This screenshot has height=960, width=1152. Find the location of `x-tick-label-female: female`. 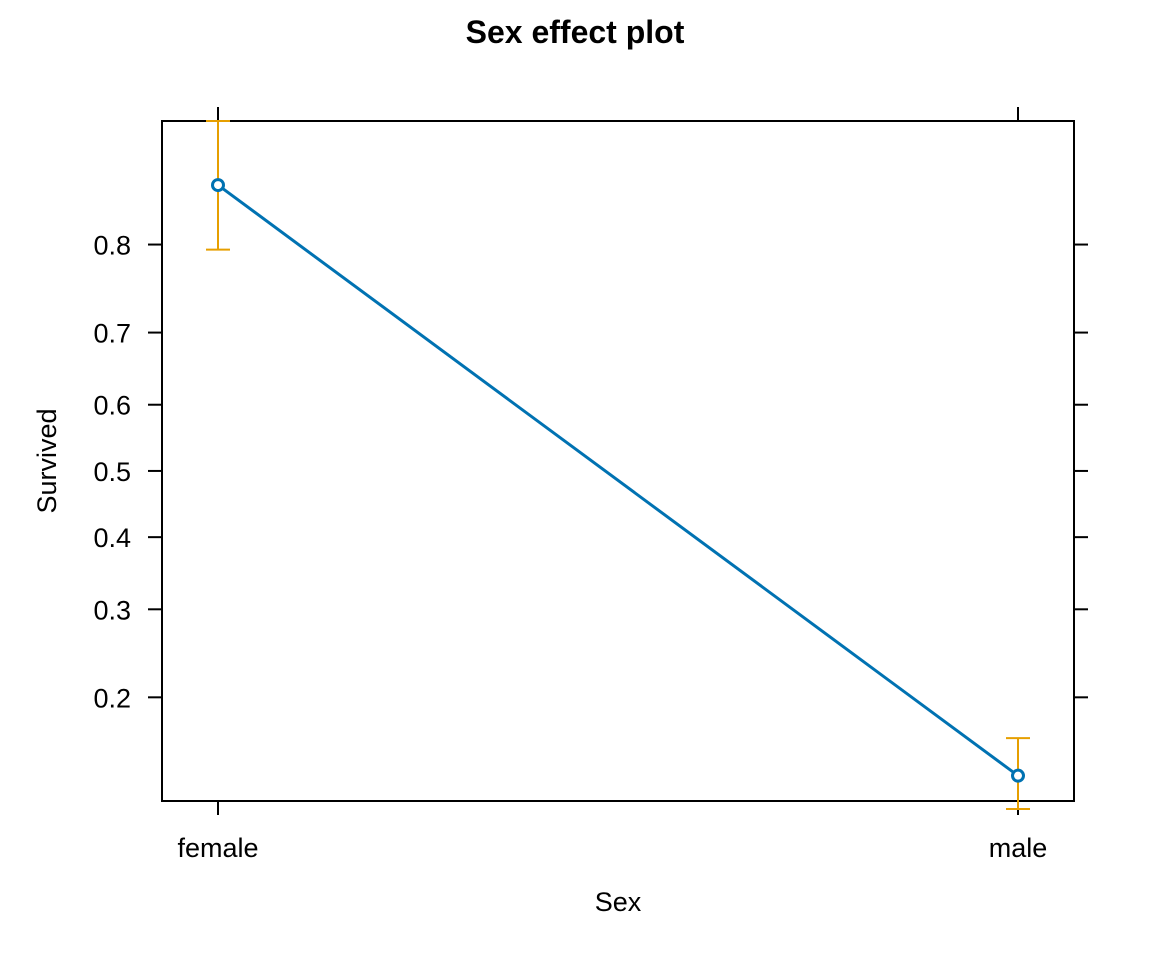

x-tick-label-female: female is located at coordinates (217, 848).